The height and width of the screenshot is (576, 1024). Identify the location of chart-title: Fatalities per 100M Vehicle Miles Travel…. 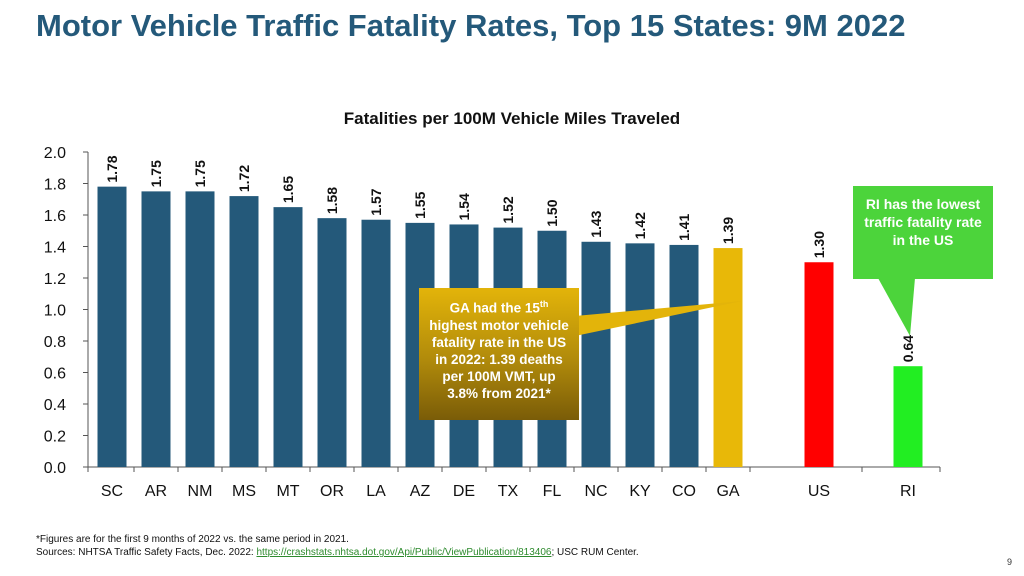
(512, 118).